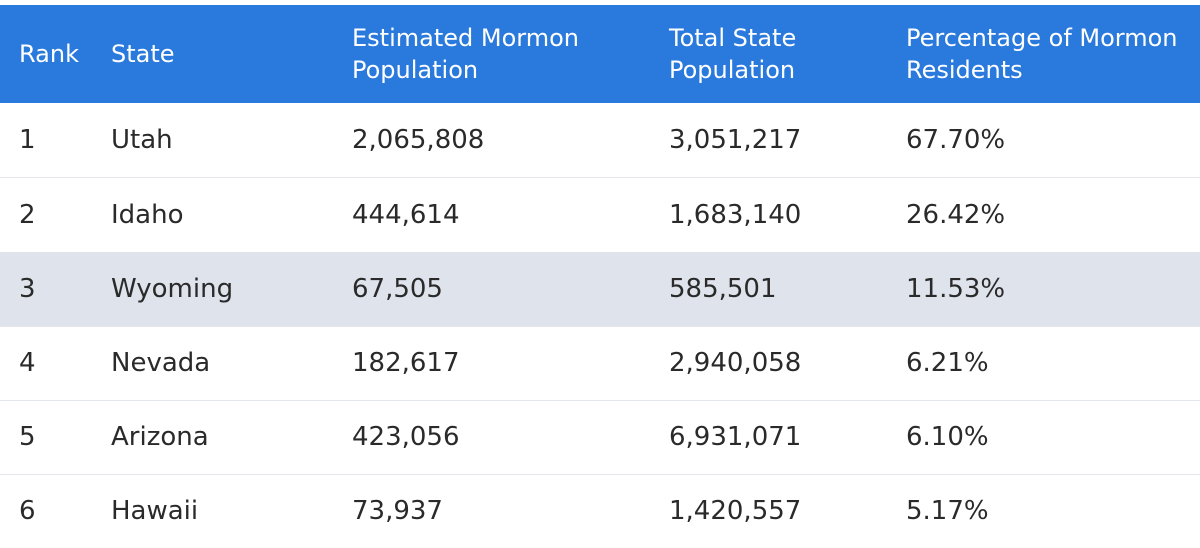  What do you see at coordinates (155, 511) in the screenshot?
I see `cell-state: Hawaii` at bounding box center [155, 511].